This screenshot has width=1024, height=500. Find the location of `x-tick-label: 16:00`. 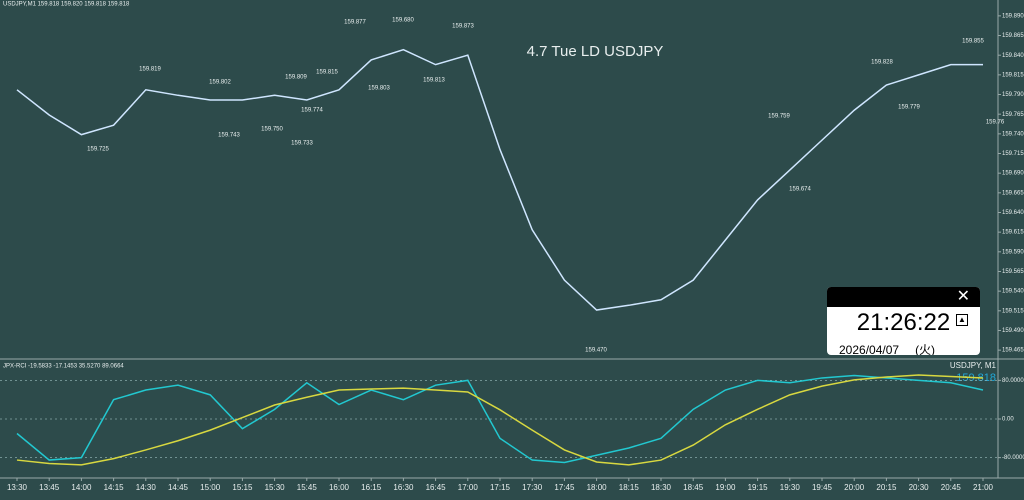

x-tick-label: 16:00 is located at coordinates (339, 487).